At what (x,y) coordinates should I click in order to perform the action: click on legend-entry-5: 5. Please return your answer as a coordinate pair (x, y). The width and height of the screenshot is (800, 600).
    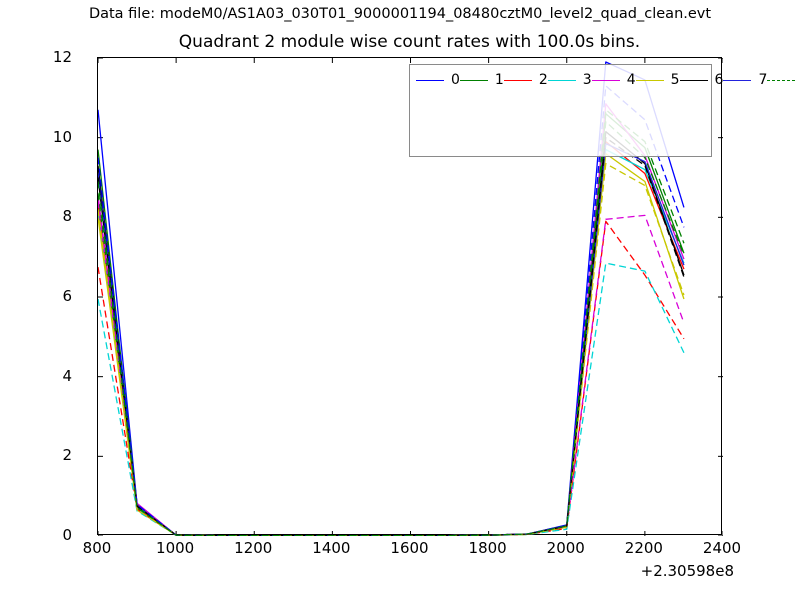
    Looking at the image, I should click on (657, 80).